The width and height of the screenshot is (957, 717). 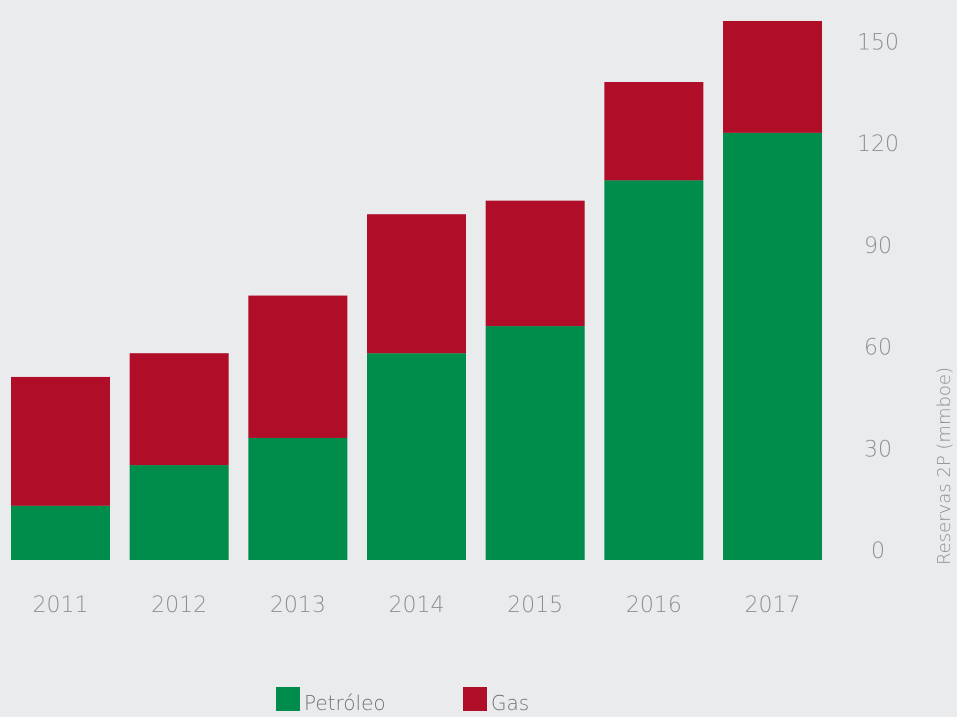 What do you see at coordinates (878, 551) in the screenshot?
I see `y-tick-label-0: 0` at bounding box center [878, 551].